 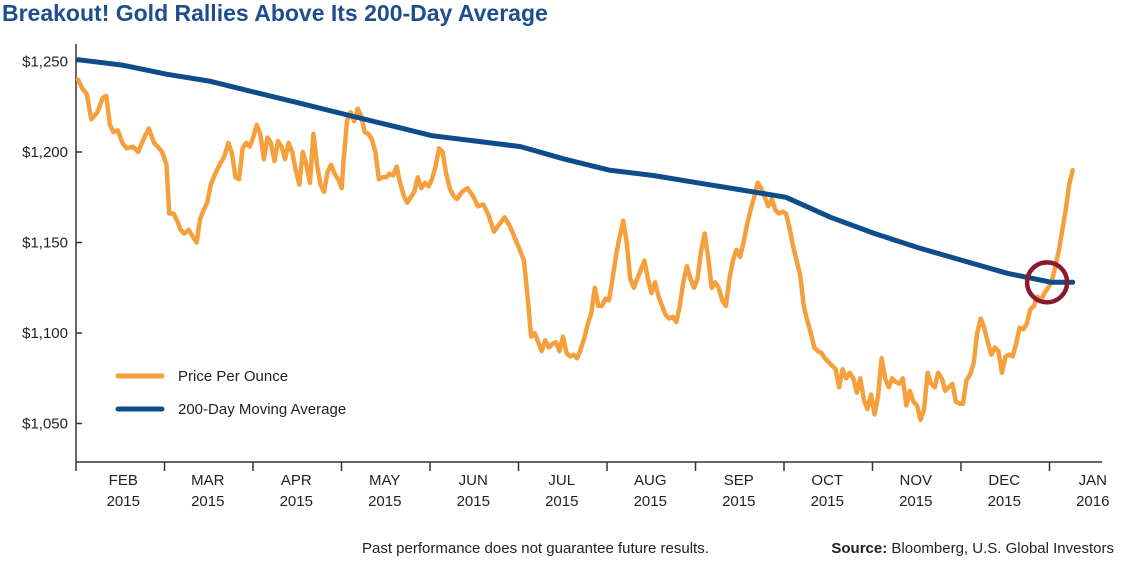 I want to click on y-tick-label: $1,100, so click(x=45, y=333).